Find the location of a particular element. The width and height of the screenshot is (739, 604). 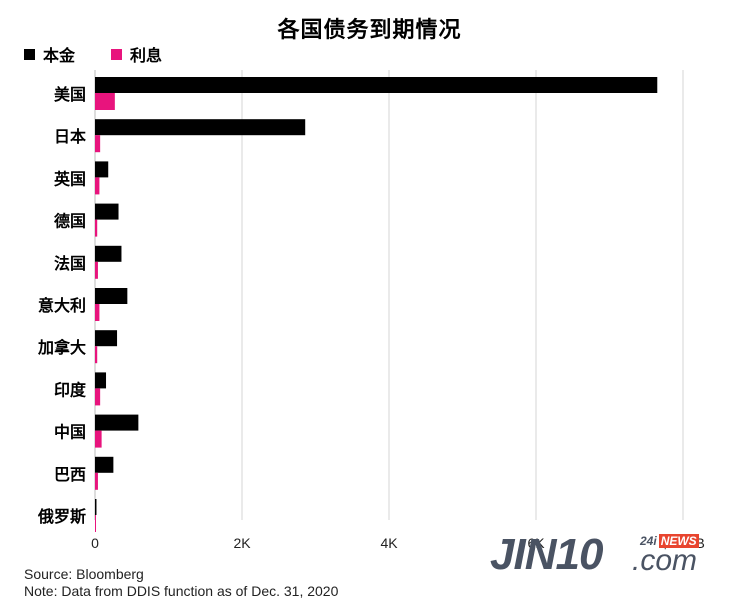

category-label: 美国 is located at coordinates (70, 94).